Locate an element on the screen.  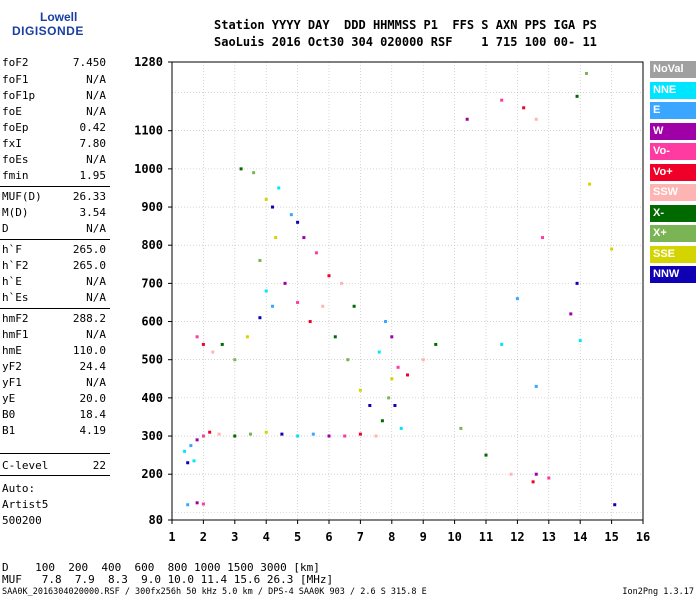
x-tick-label: 4 is located at coordinates (266, 537).